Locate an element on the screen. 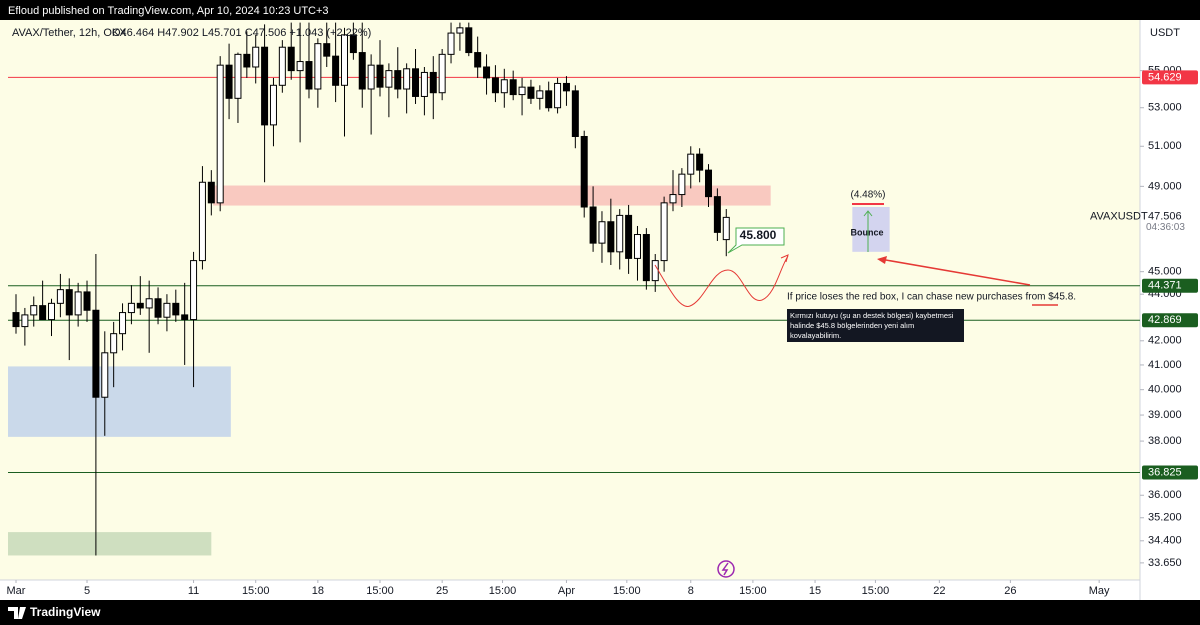  level-label: 42.869 is located at coordinates (1165, 320).